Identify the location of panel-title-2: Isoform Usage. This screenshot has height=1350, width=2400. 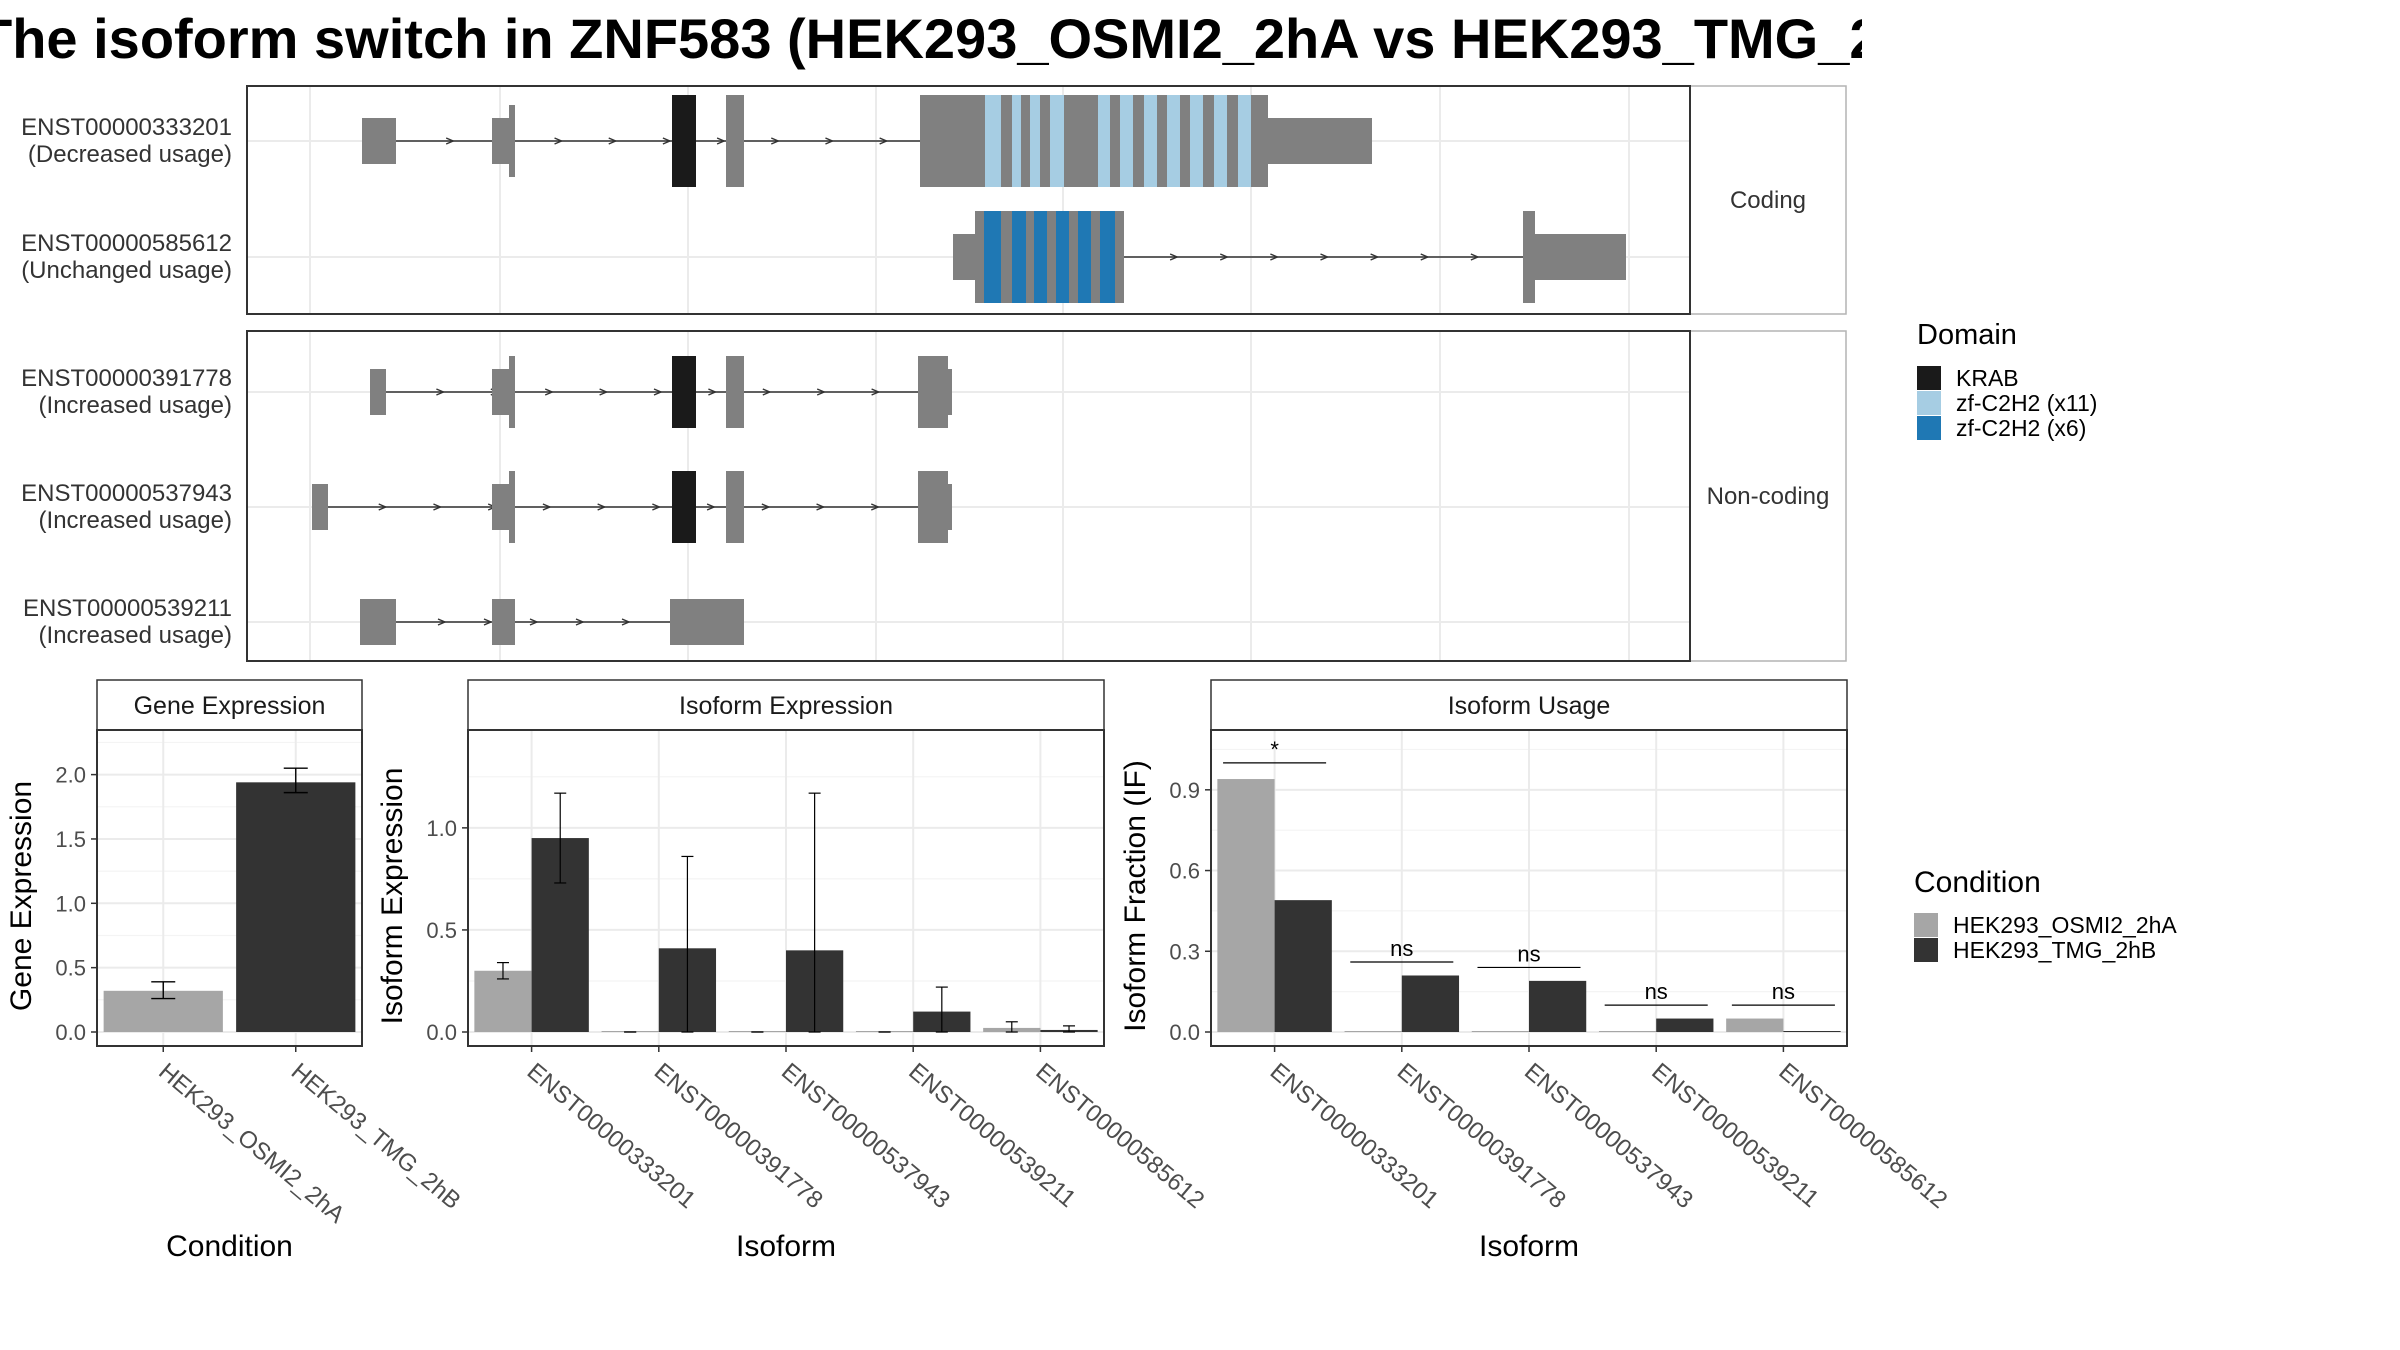
(1529, 706).